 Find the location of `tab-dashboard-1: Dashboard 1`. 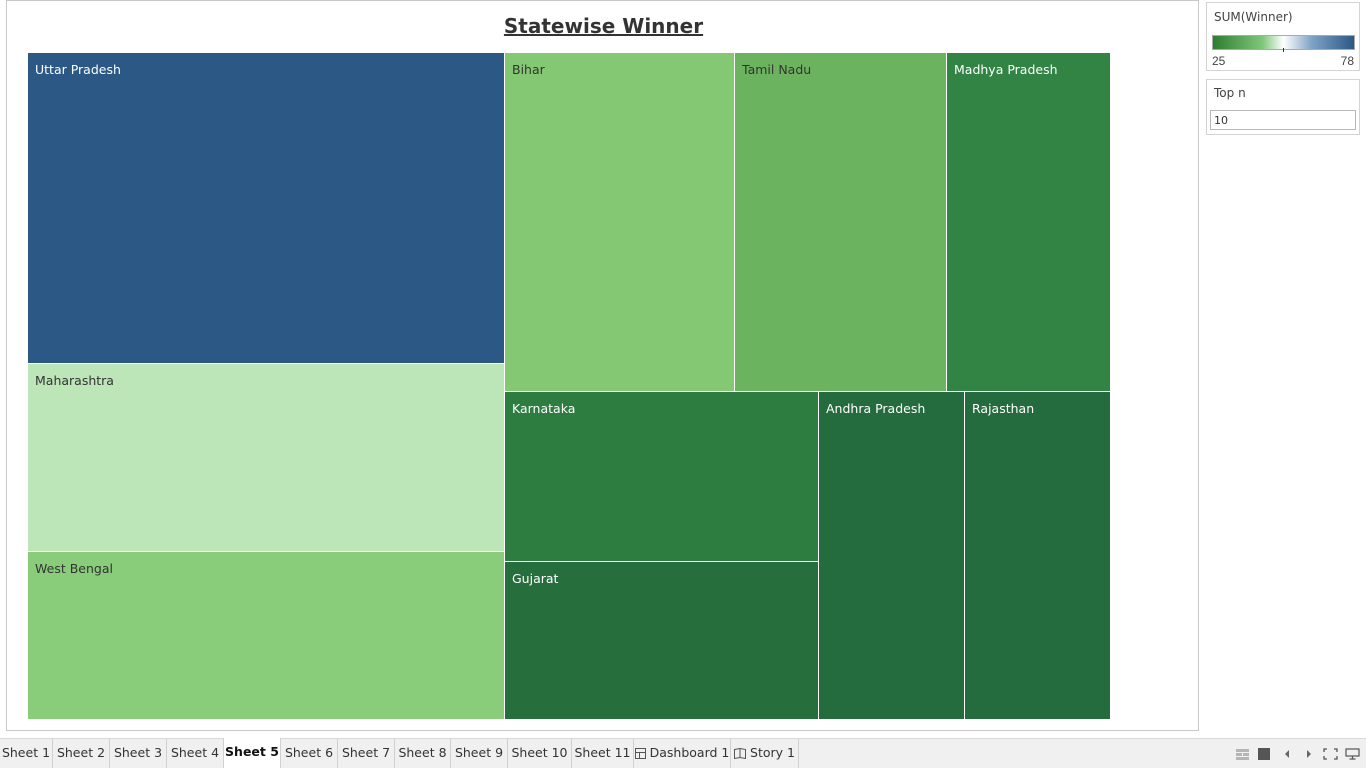

tab-dashboard-1: Dashboard 1 is located at coordinates (682, 753).